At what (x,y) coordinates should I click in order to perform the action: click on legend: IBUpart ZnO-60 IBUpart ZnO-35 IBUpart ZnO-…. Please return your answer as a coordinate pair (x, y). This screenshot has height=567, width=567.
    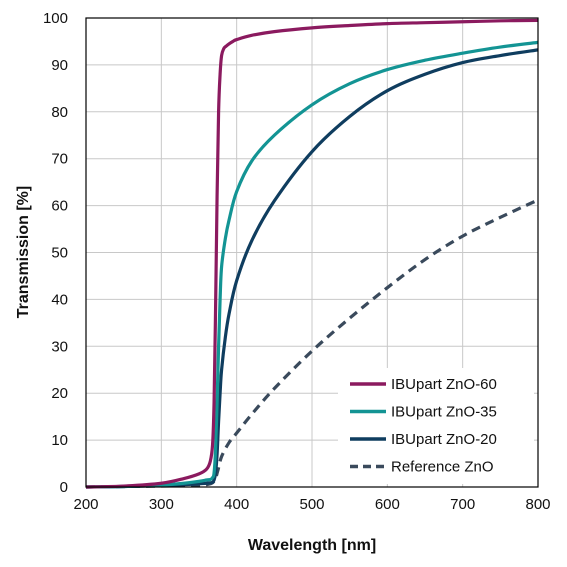
    Looking at the image, I should click on (436, 426).